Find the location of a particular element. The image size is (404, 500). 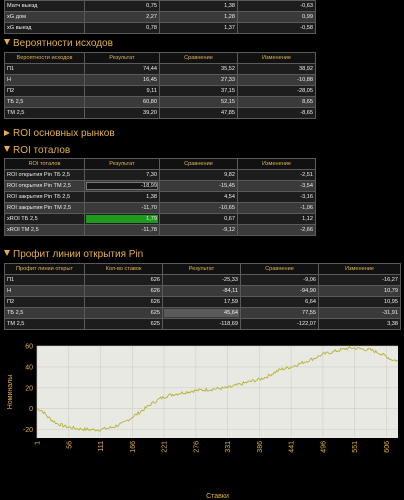

column-header: Профит линии открыт is located at coordinates (44, 269).